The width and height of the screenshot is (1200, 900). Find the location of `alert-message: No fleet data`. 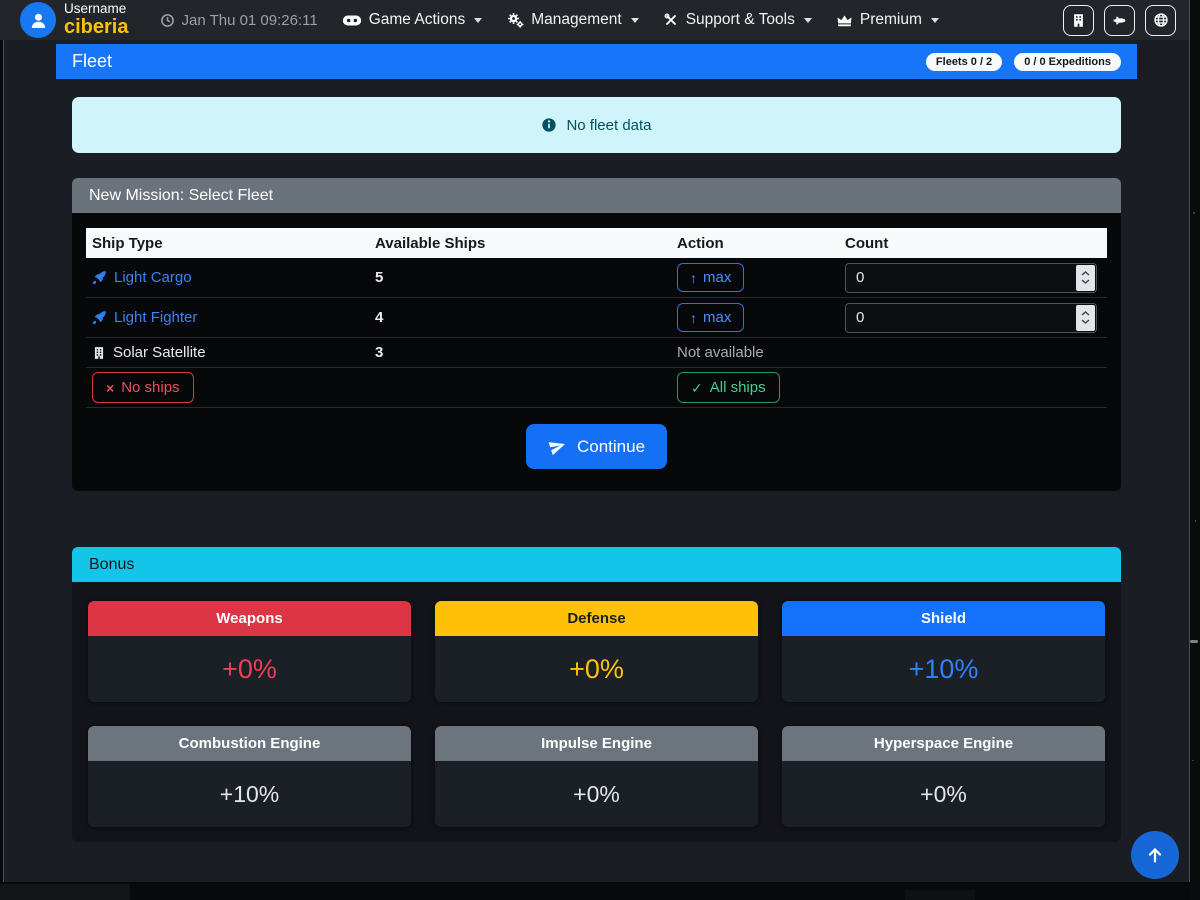

alert-message: No fleet data is located at coordinates (609, 125).